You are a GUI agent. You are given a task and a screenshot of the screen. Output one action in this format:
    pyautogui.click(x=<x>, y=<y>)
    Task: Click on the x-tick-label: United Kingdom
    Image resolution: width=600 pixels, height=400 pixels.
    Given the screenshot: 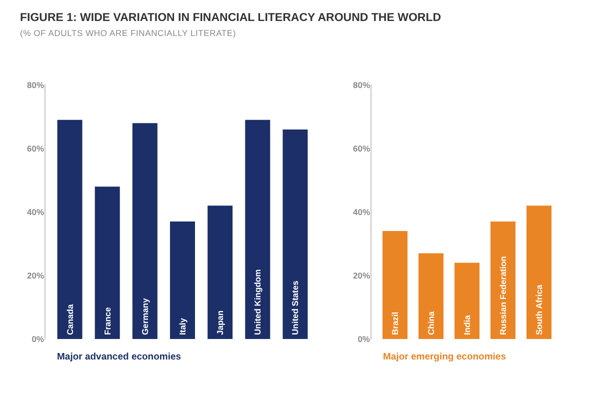 What is the action you would take?
    pyautogui.click(x=257, y=301)
    